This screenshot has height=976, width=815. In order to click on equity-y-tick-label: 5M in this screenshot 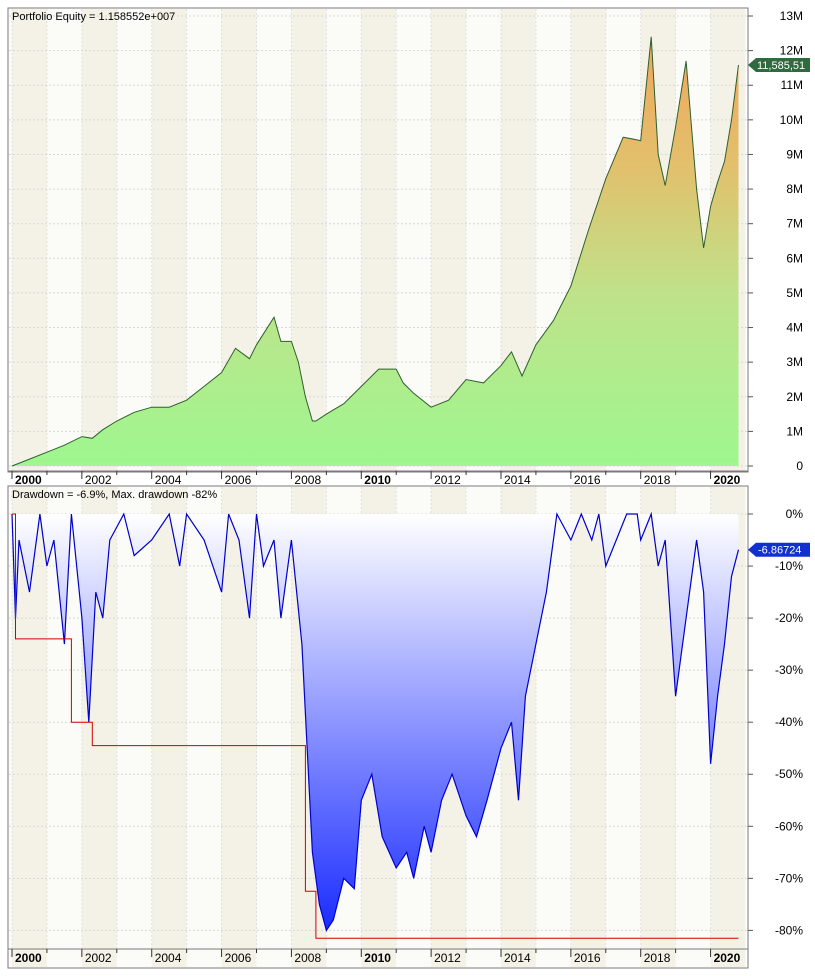, I will do `click(794, 293)`.